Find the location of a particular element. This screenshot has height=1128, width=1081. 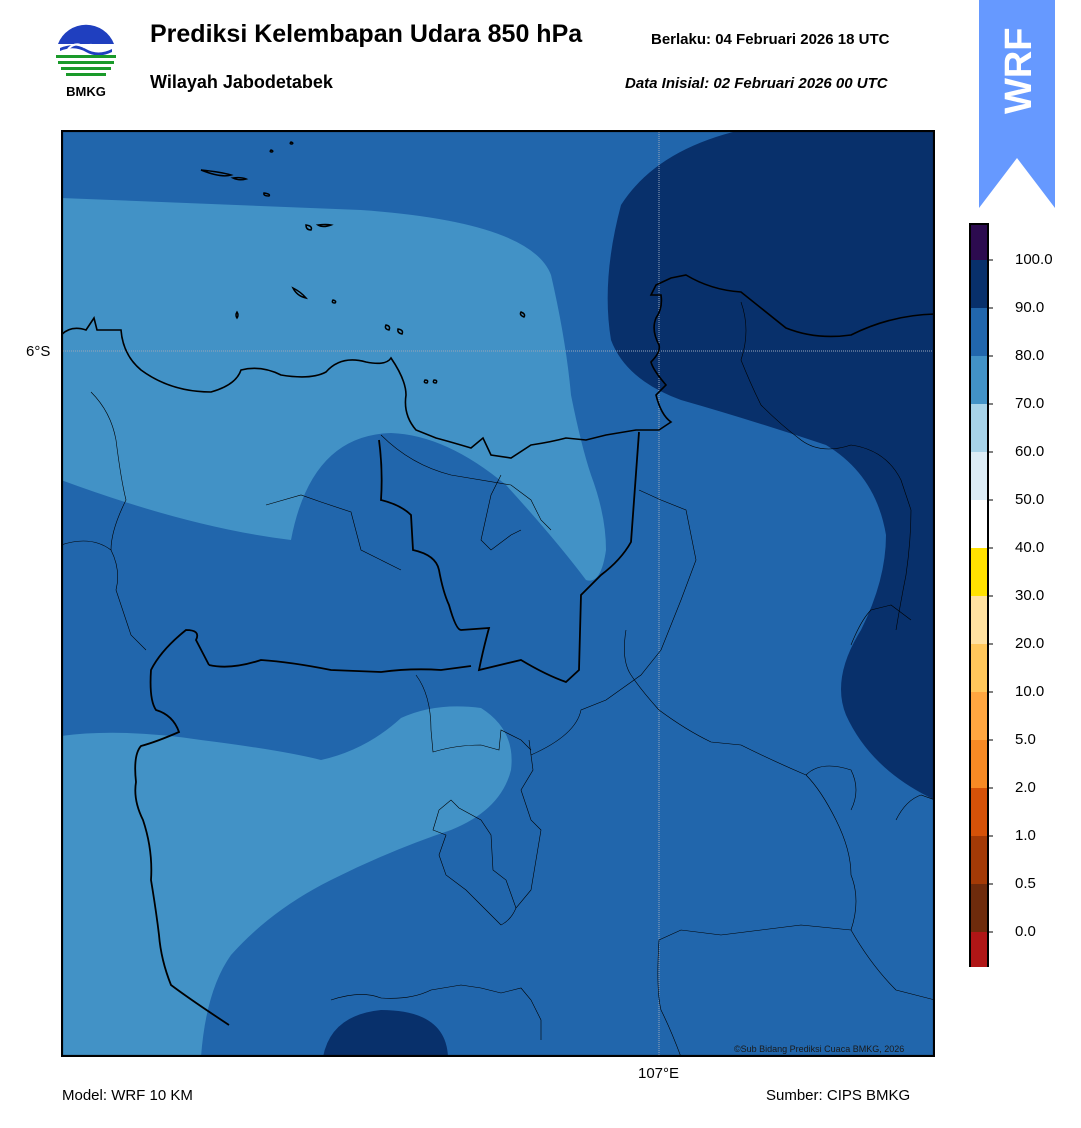

colorbar-tick-label: 1.0 is located at coordinates (1025, 835).